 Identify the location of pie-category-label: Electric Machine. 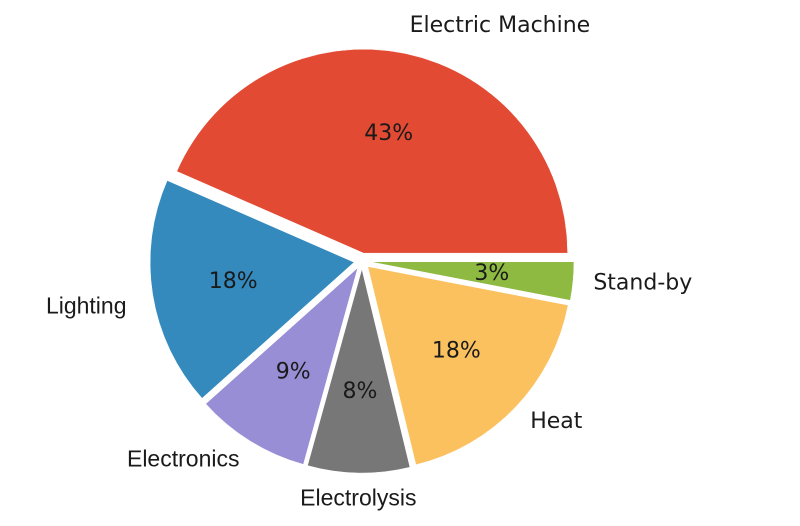
(500, 25).